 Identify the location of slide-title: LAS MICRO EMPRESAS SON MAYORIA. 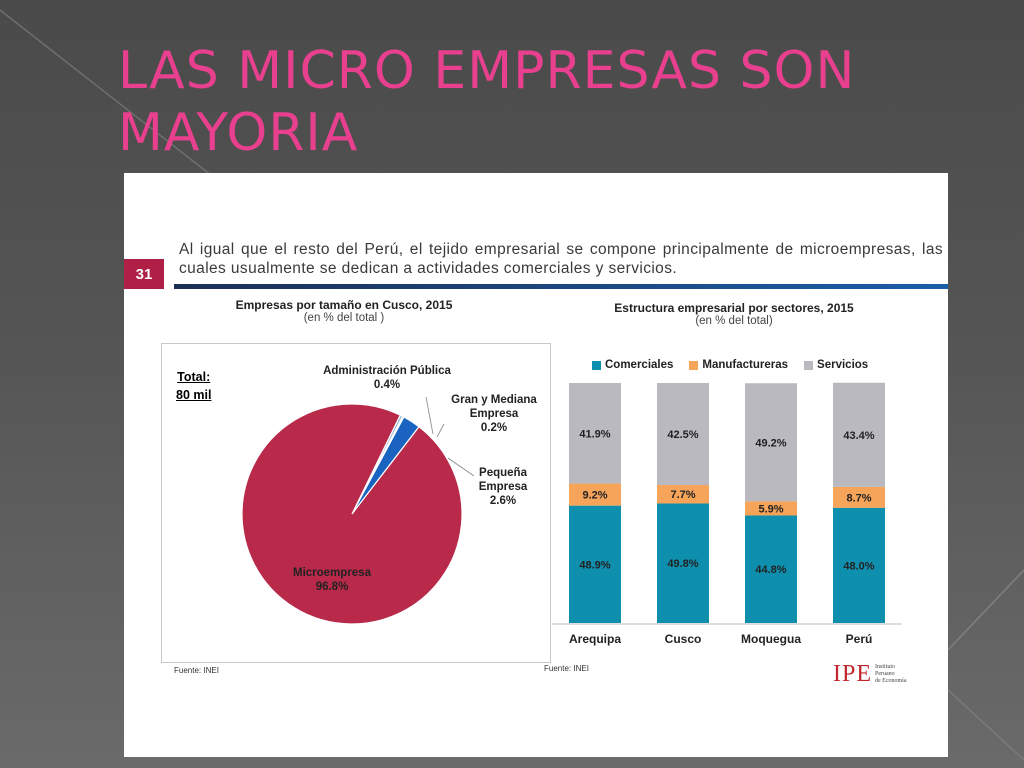
(487, 102).